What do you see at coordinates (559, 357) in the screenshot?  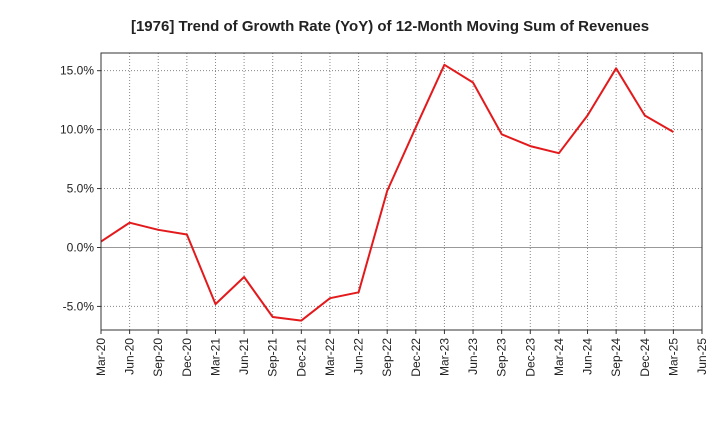 I see `x-tick-label: Mar-24` at bounding box center [559, 357].